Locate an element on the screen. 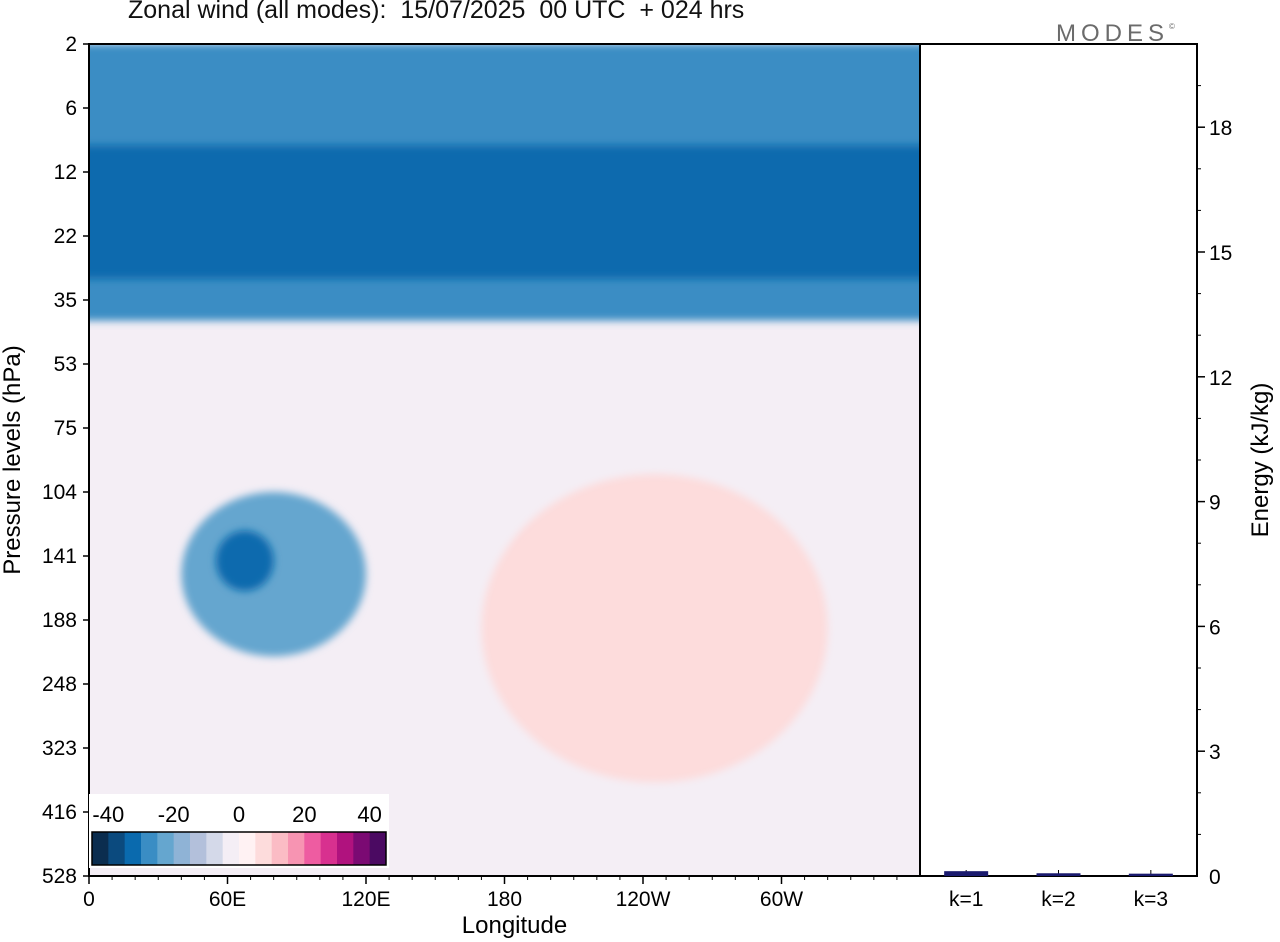 The width and height of the screenshot is (1280, 942). colorbar-tick-label: 0 is located at coordinates (239, 814).